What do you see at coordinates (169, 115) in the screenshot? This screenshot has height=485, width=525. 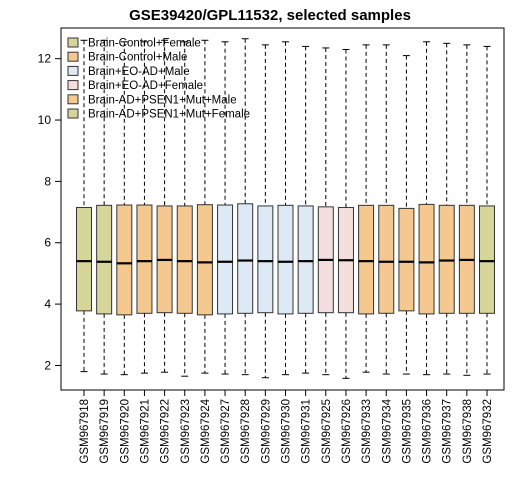 I see `legend-label-5: Brain-AD+PSEN1+Mut+Female` at bounding box center [169, 115].